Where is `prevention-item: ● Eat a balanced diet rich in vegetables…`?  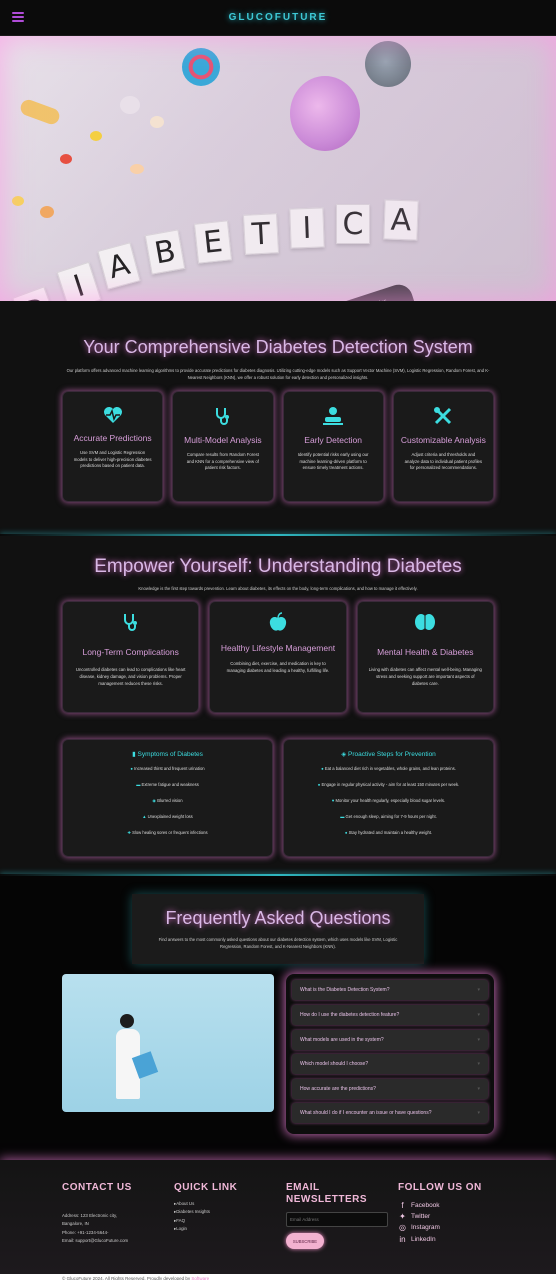
prevention-item: ● Eat a balanced diet rich in vegetables… is located at coordinates (388, 768).